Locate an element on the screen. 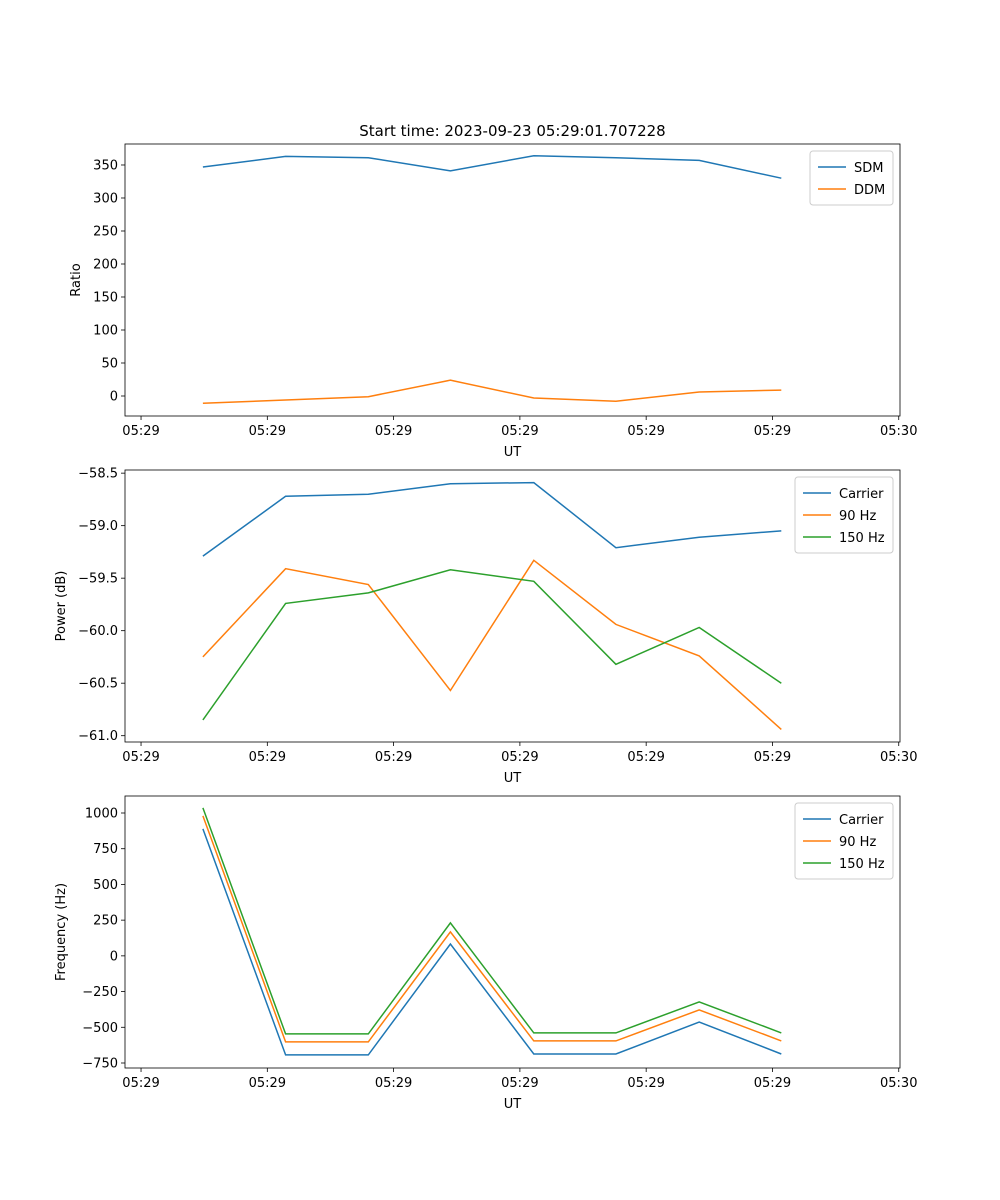 This screenshot has height=1200, width=1000. y-tick-label: −750 is located at coordinates (100, 1064).